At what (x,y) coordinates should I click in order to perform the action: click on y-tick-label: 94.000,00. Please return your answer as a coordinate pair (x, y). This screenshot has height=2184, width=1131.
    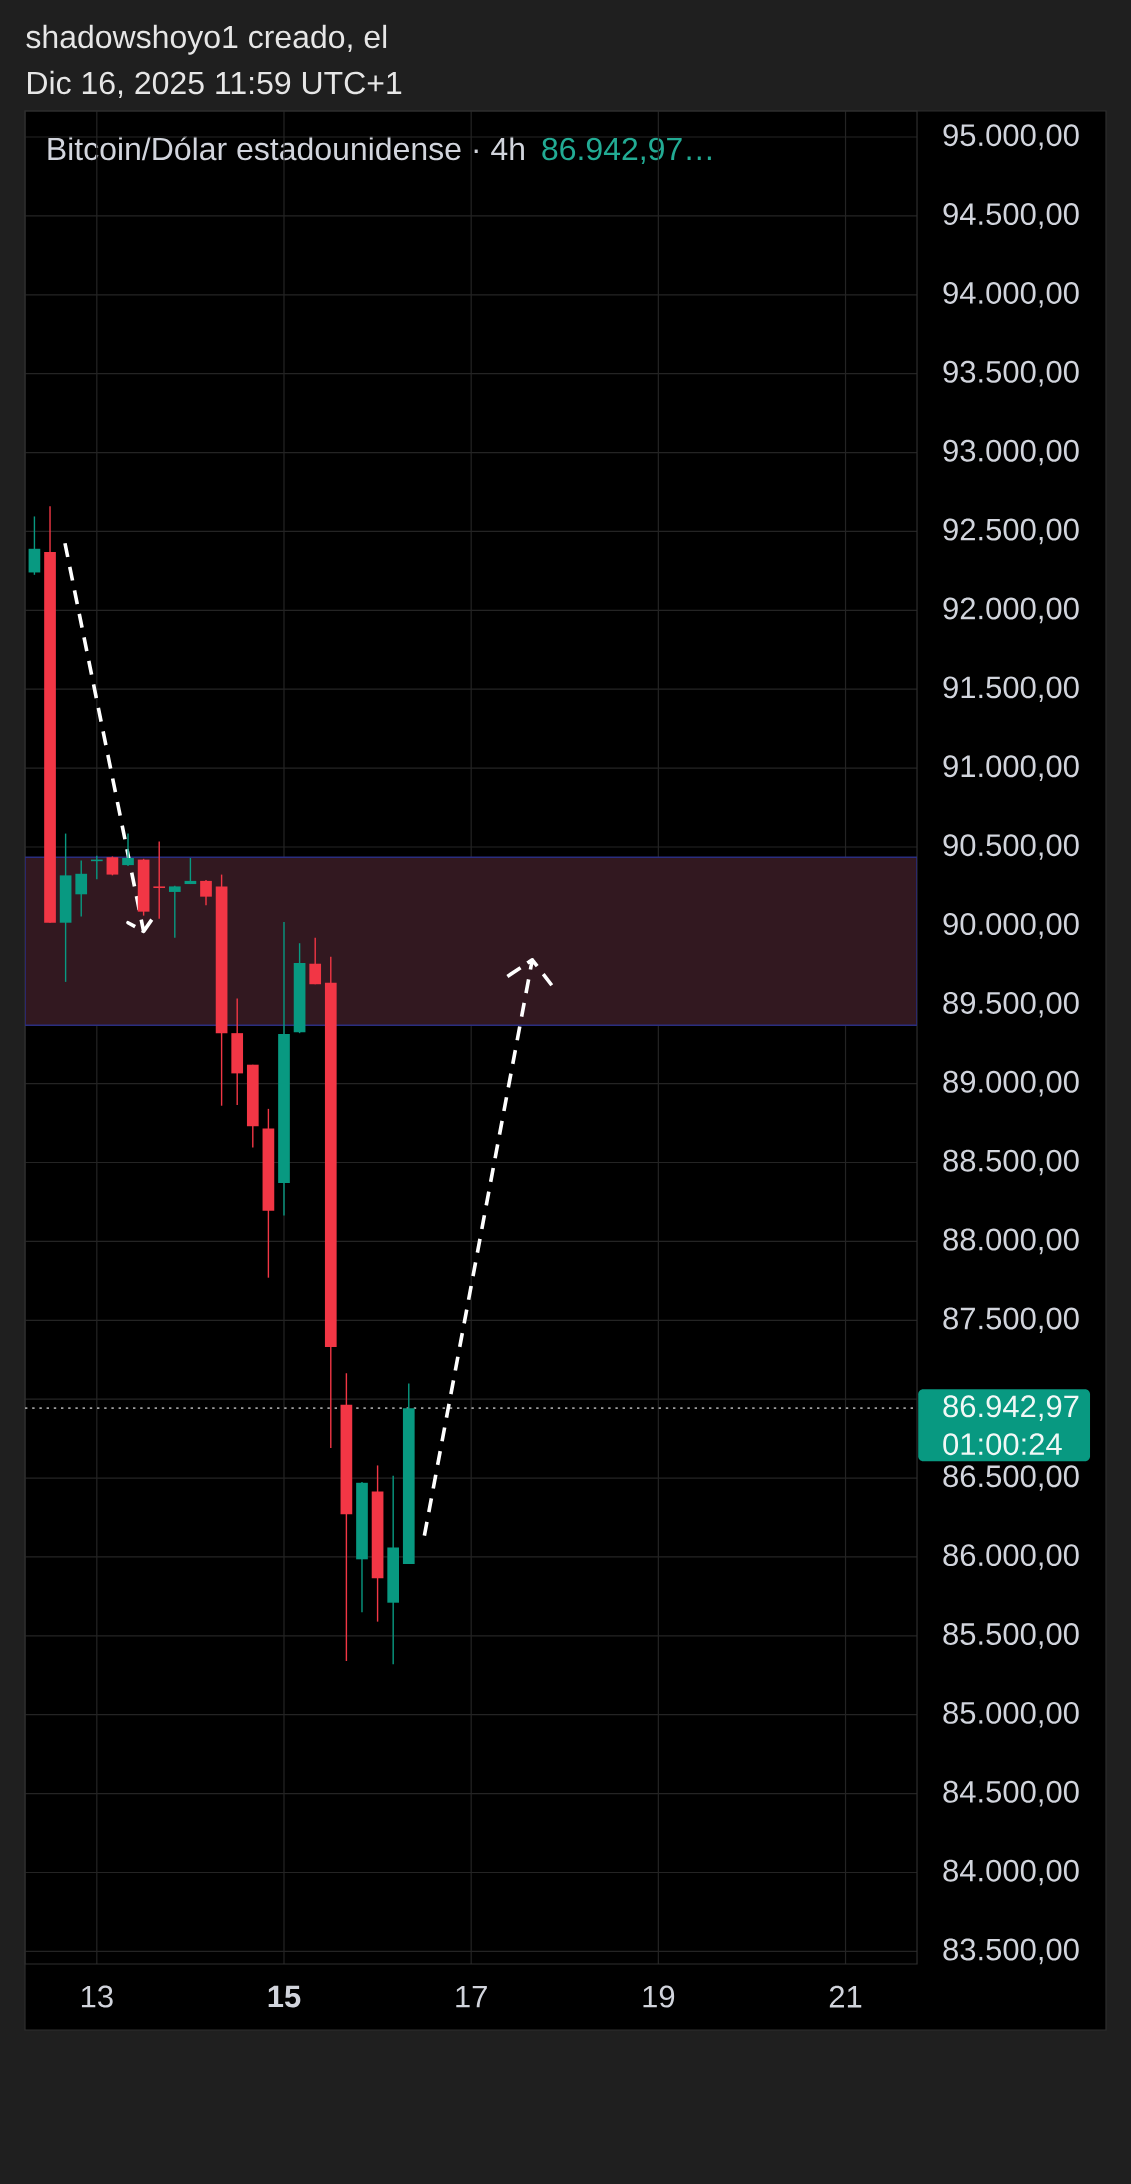
    Looking at the image, I should click on (1011, 294).